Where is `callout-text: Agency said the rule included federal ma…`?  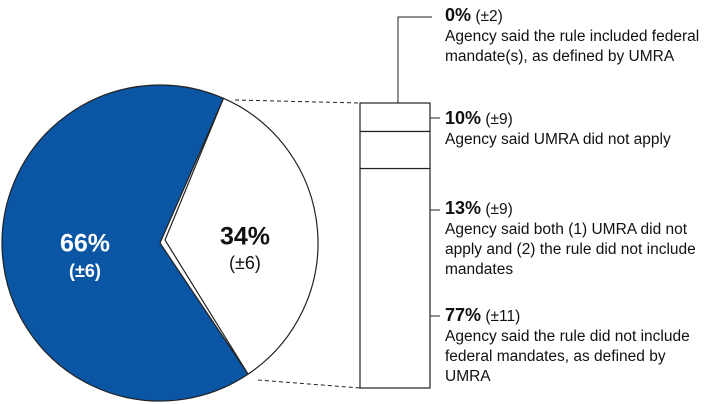 callout-text: Agency said the rule included federal ma… is located at coordinates (572, 46).